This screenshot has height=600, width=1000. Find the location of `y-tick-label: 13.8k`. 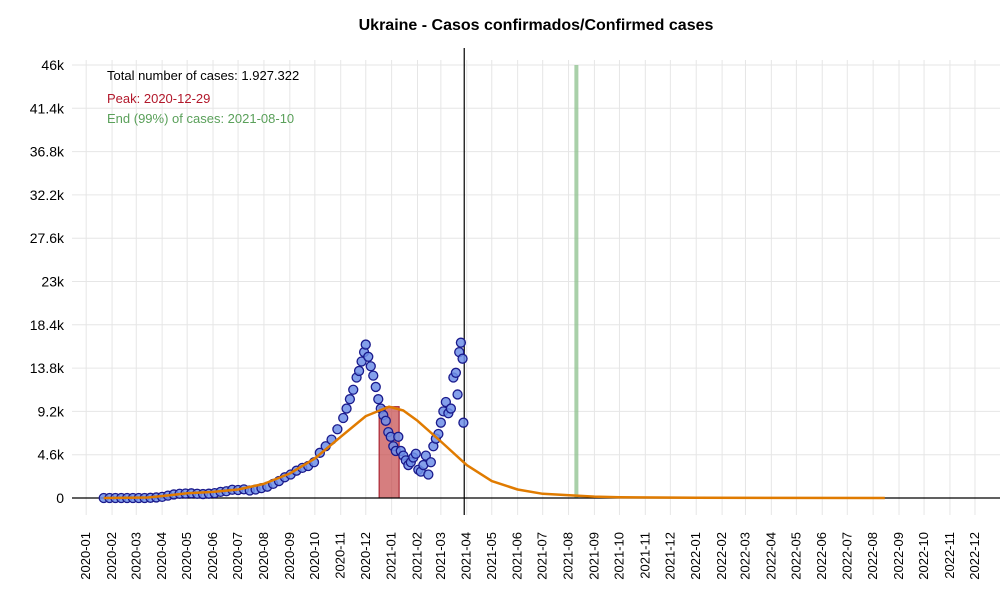

y-tick-label: 13.8k is located at coordinates (47, 368).